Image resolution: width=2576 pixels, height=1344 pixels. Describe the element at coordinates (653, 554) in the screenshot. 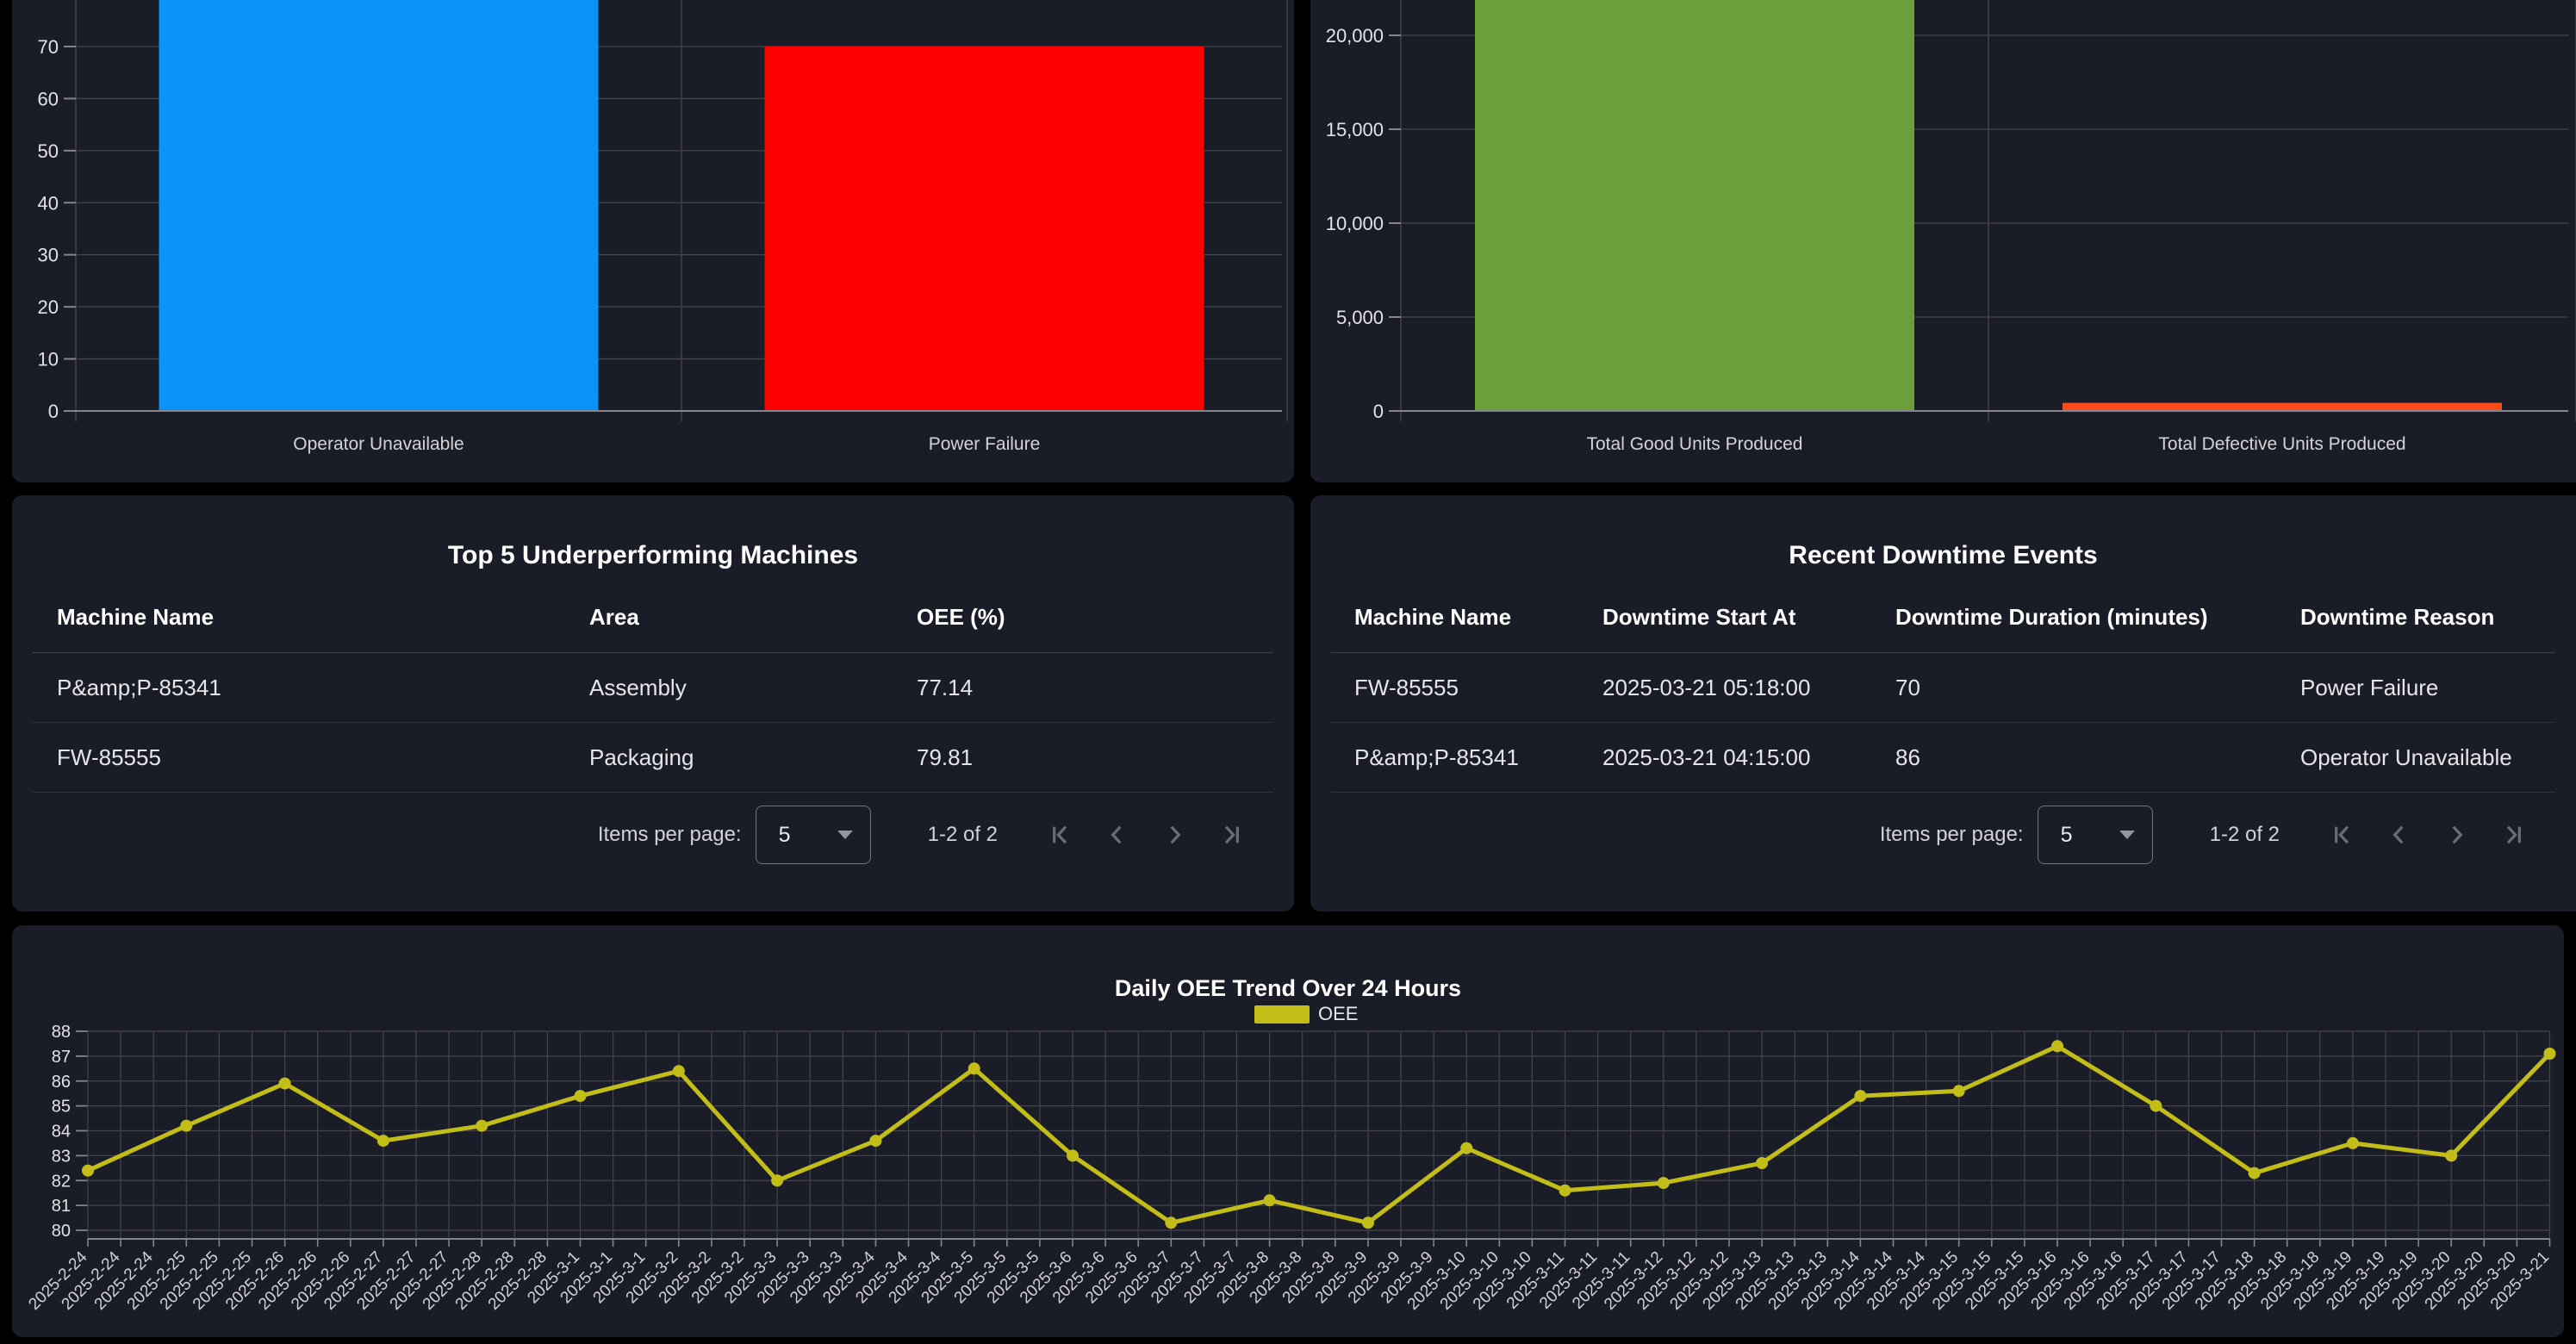

I see `table-title: Top 5 Underperforming Machines` at that location.